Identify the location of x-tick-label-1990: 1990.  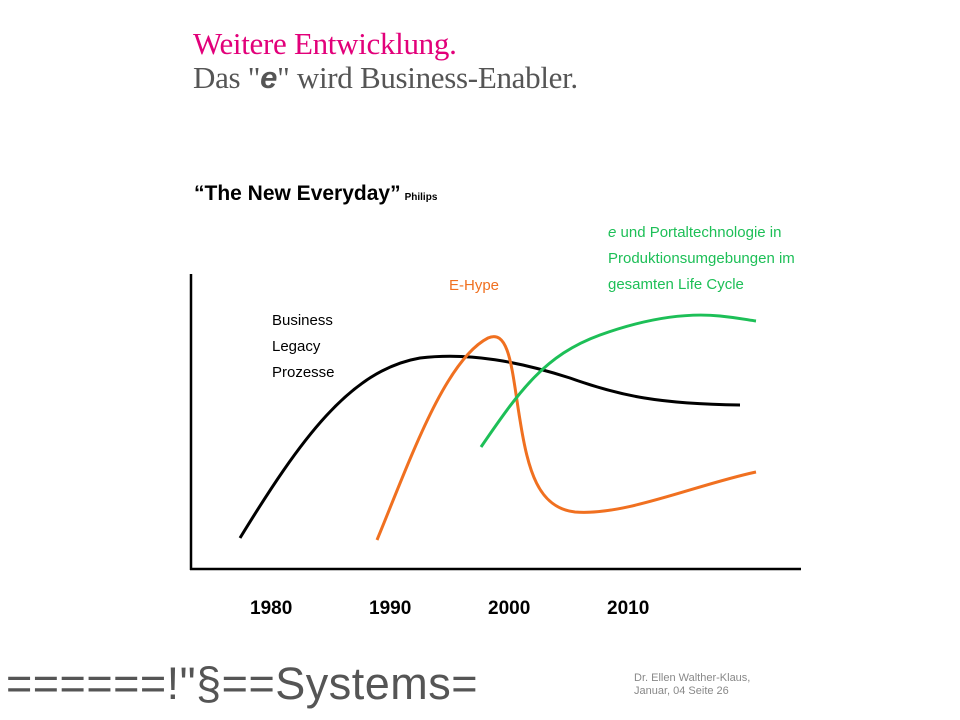
(390, 608).